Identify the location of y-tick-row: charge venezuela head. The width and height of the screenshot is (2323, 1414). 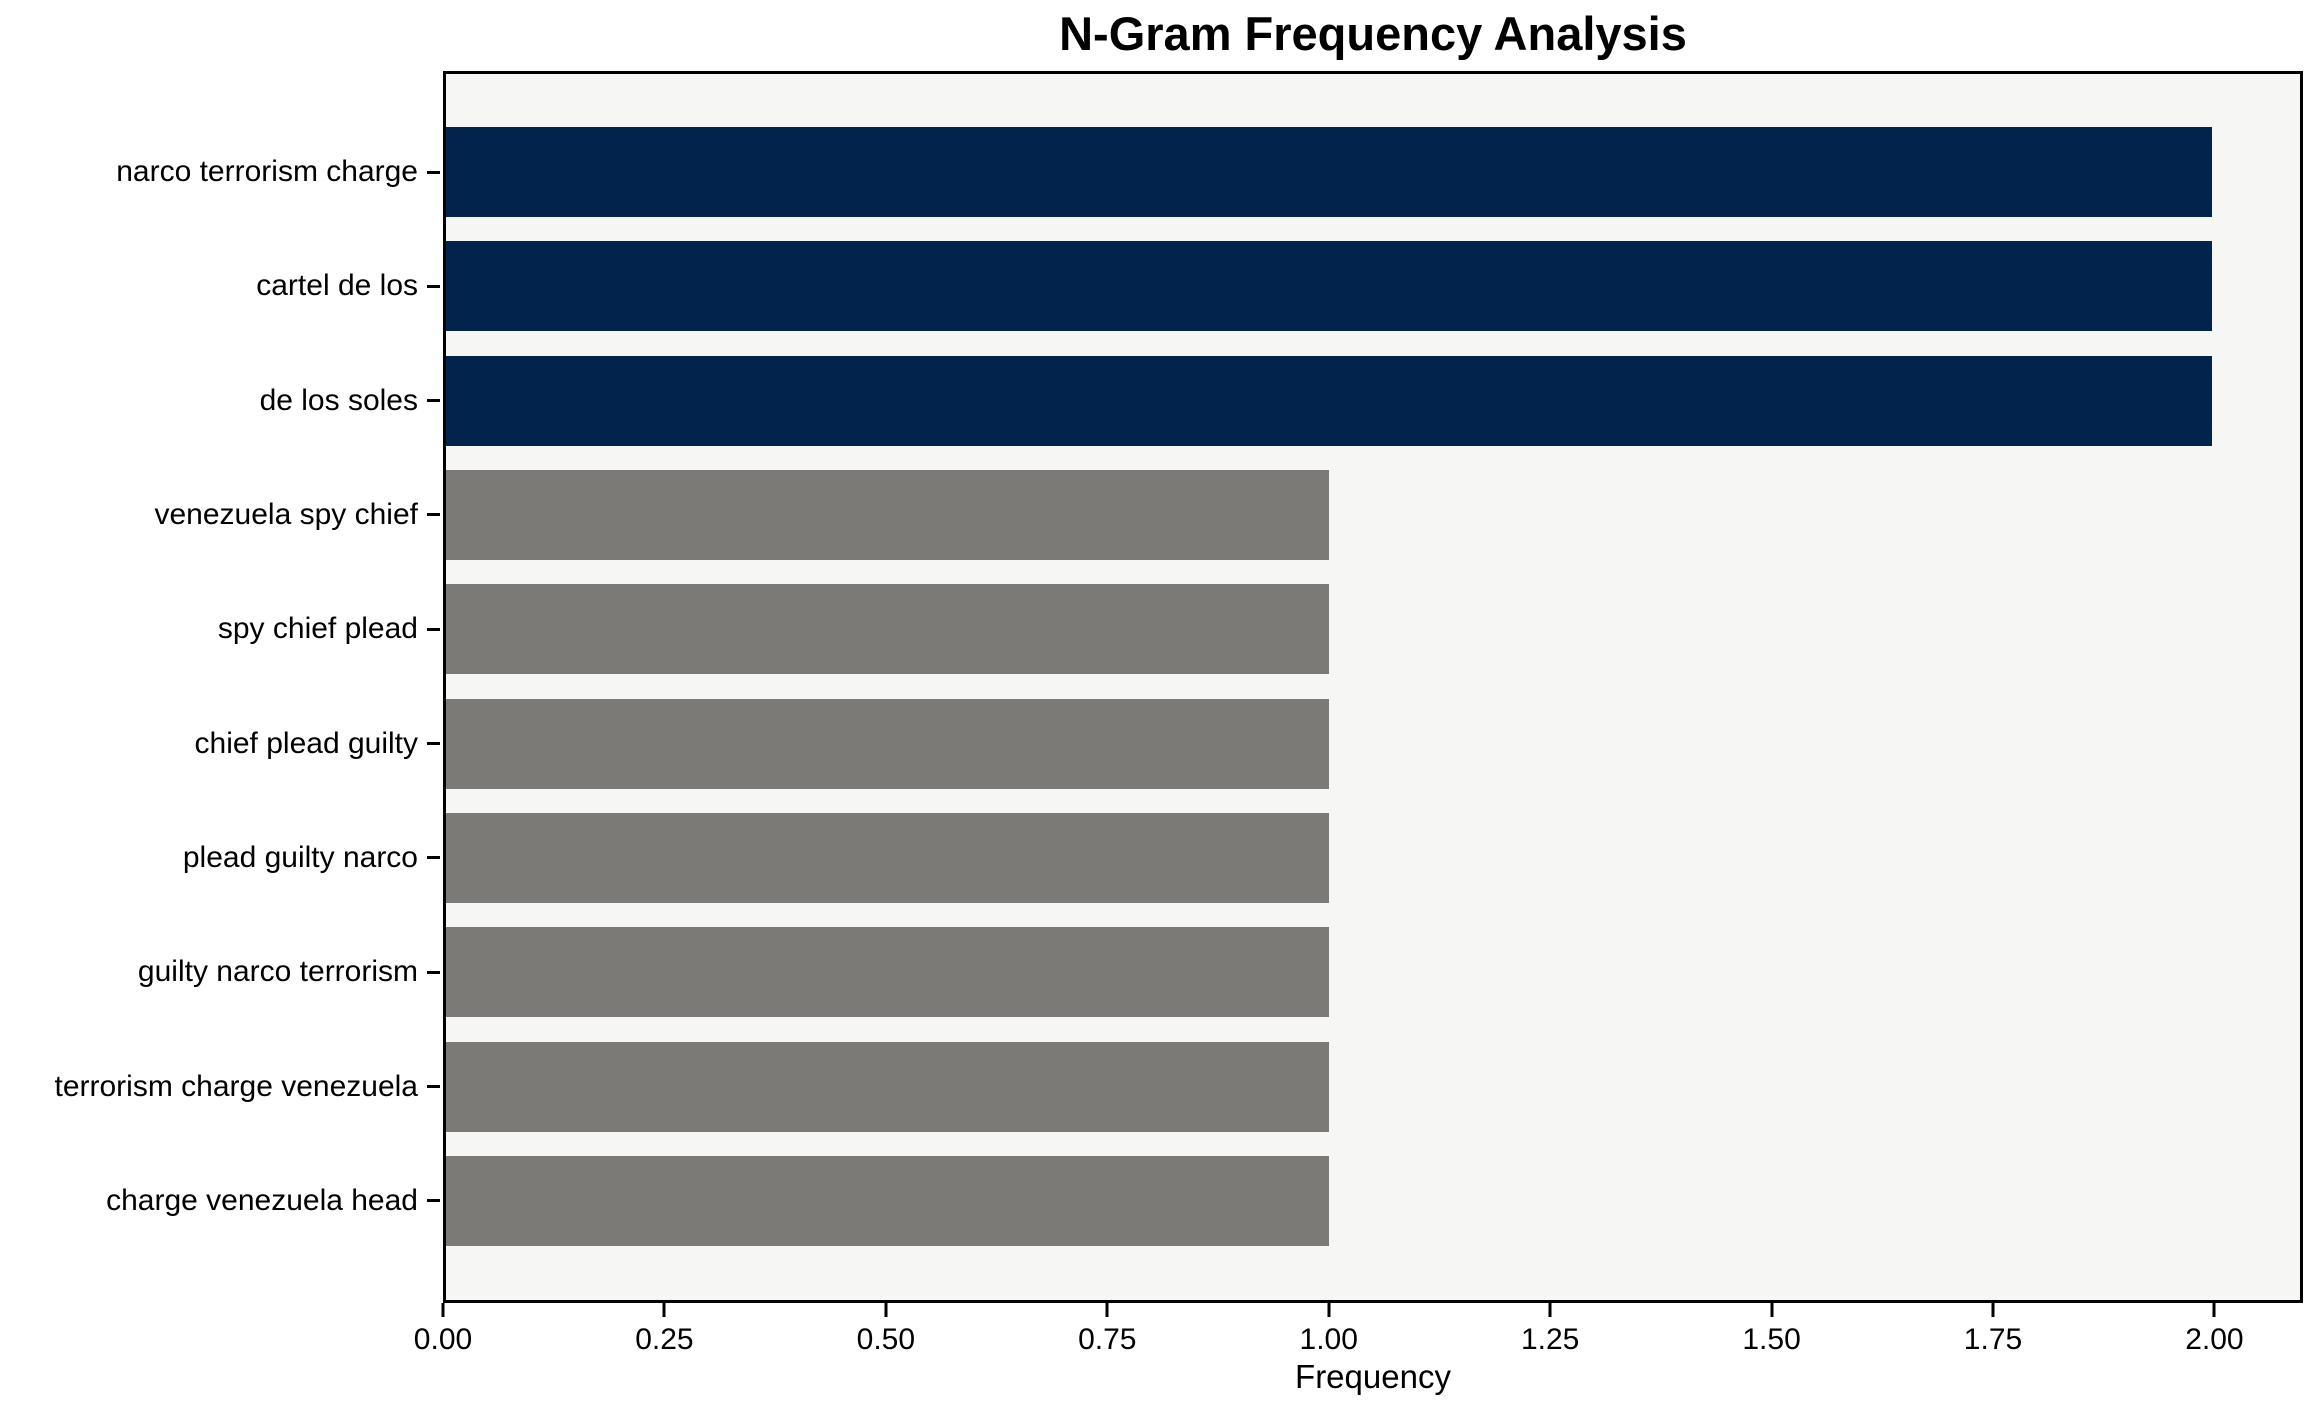
(220, 1201).